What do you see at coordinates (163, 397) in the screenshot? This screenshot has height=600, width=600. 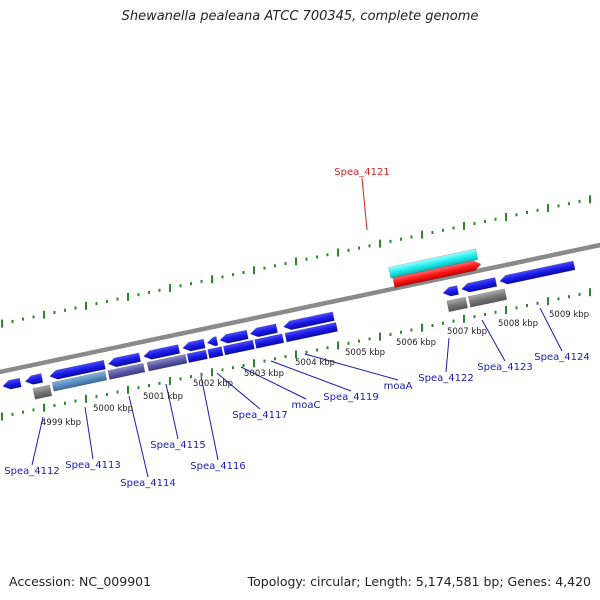 I see `kbp-label: 5001 kbp` at bounding box center [163, 397].